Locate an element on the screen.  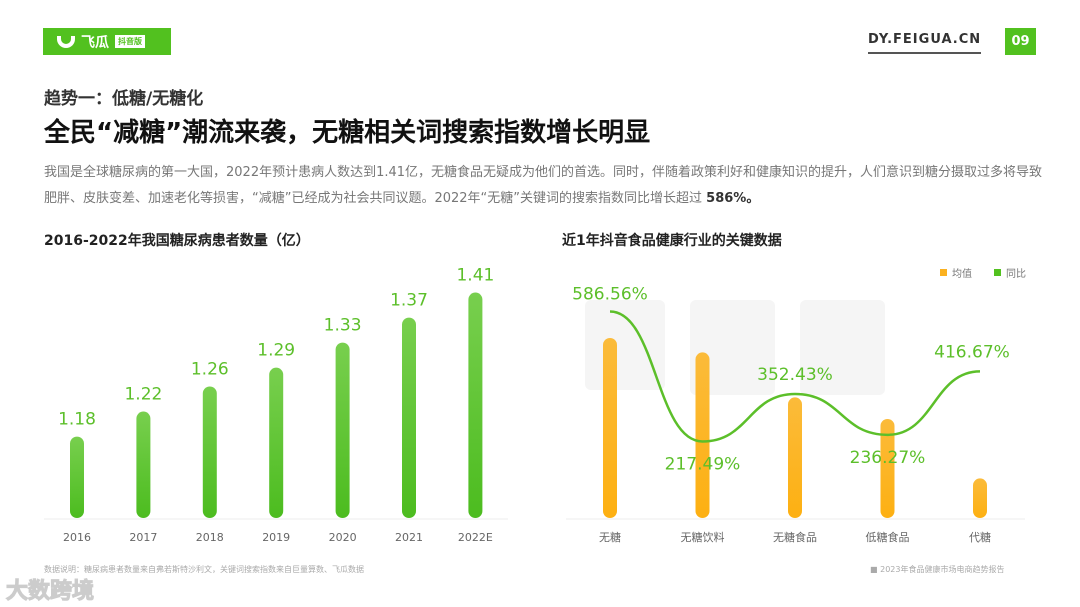
watermark-graphic is located at coordinates (735, 347).